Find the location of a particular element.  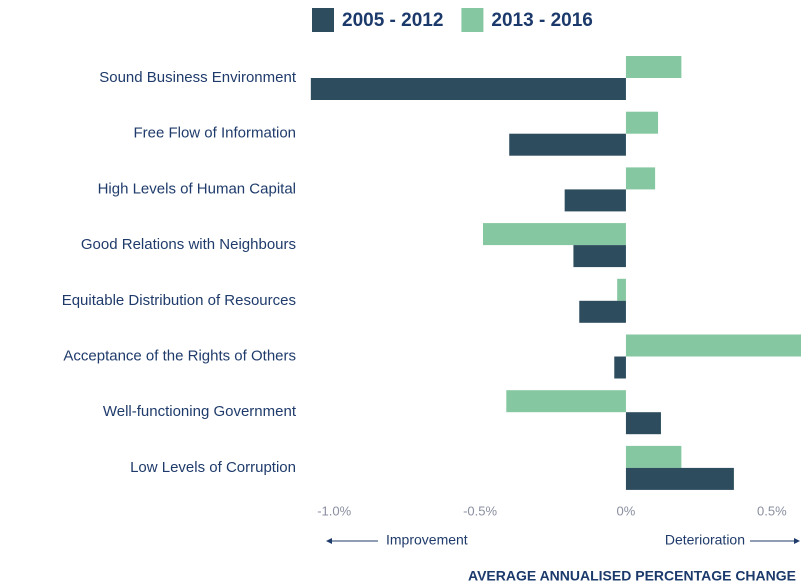

y-tick-label: Equitable Distribution of Resources is located at coordinates (179, 300).